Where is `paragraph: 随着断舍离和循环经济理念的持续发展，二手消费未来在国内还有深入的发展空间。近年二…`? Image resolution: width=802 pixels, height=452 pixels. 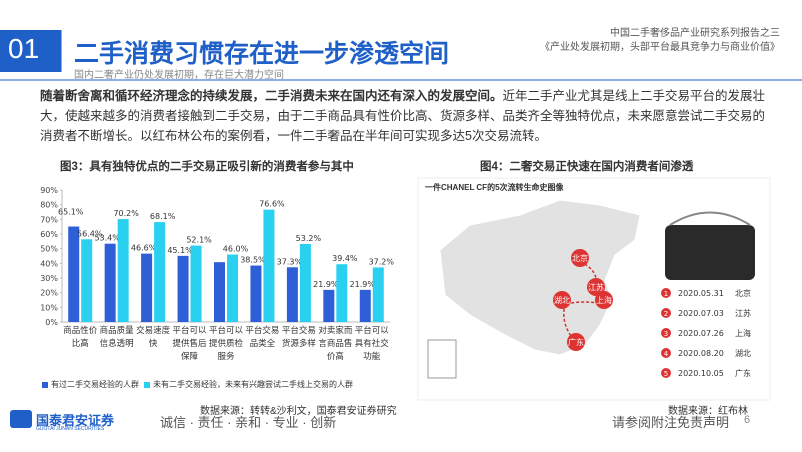
paragraph: 随着断舍离和循环经济理念的持续发展，二手消费未来在国内还有深入的发展空间。近年二… is located at coordinates (405, 116).